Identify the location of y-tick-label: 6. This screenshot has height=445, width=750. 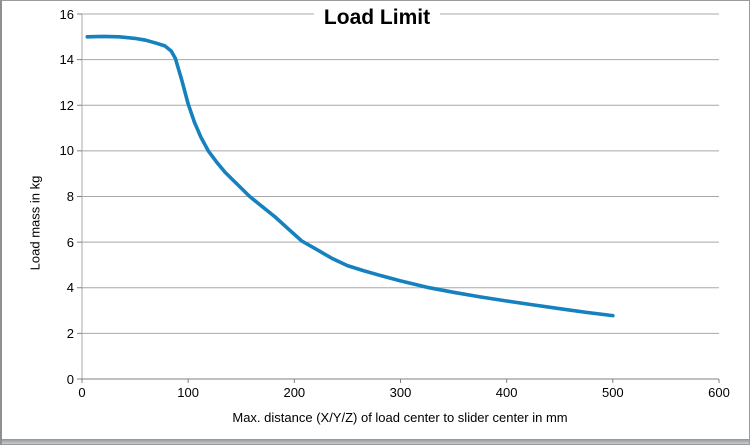
(70, 242).